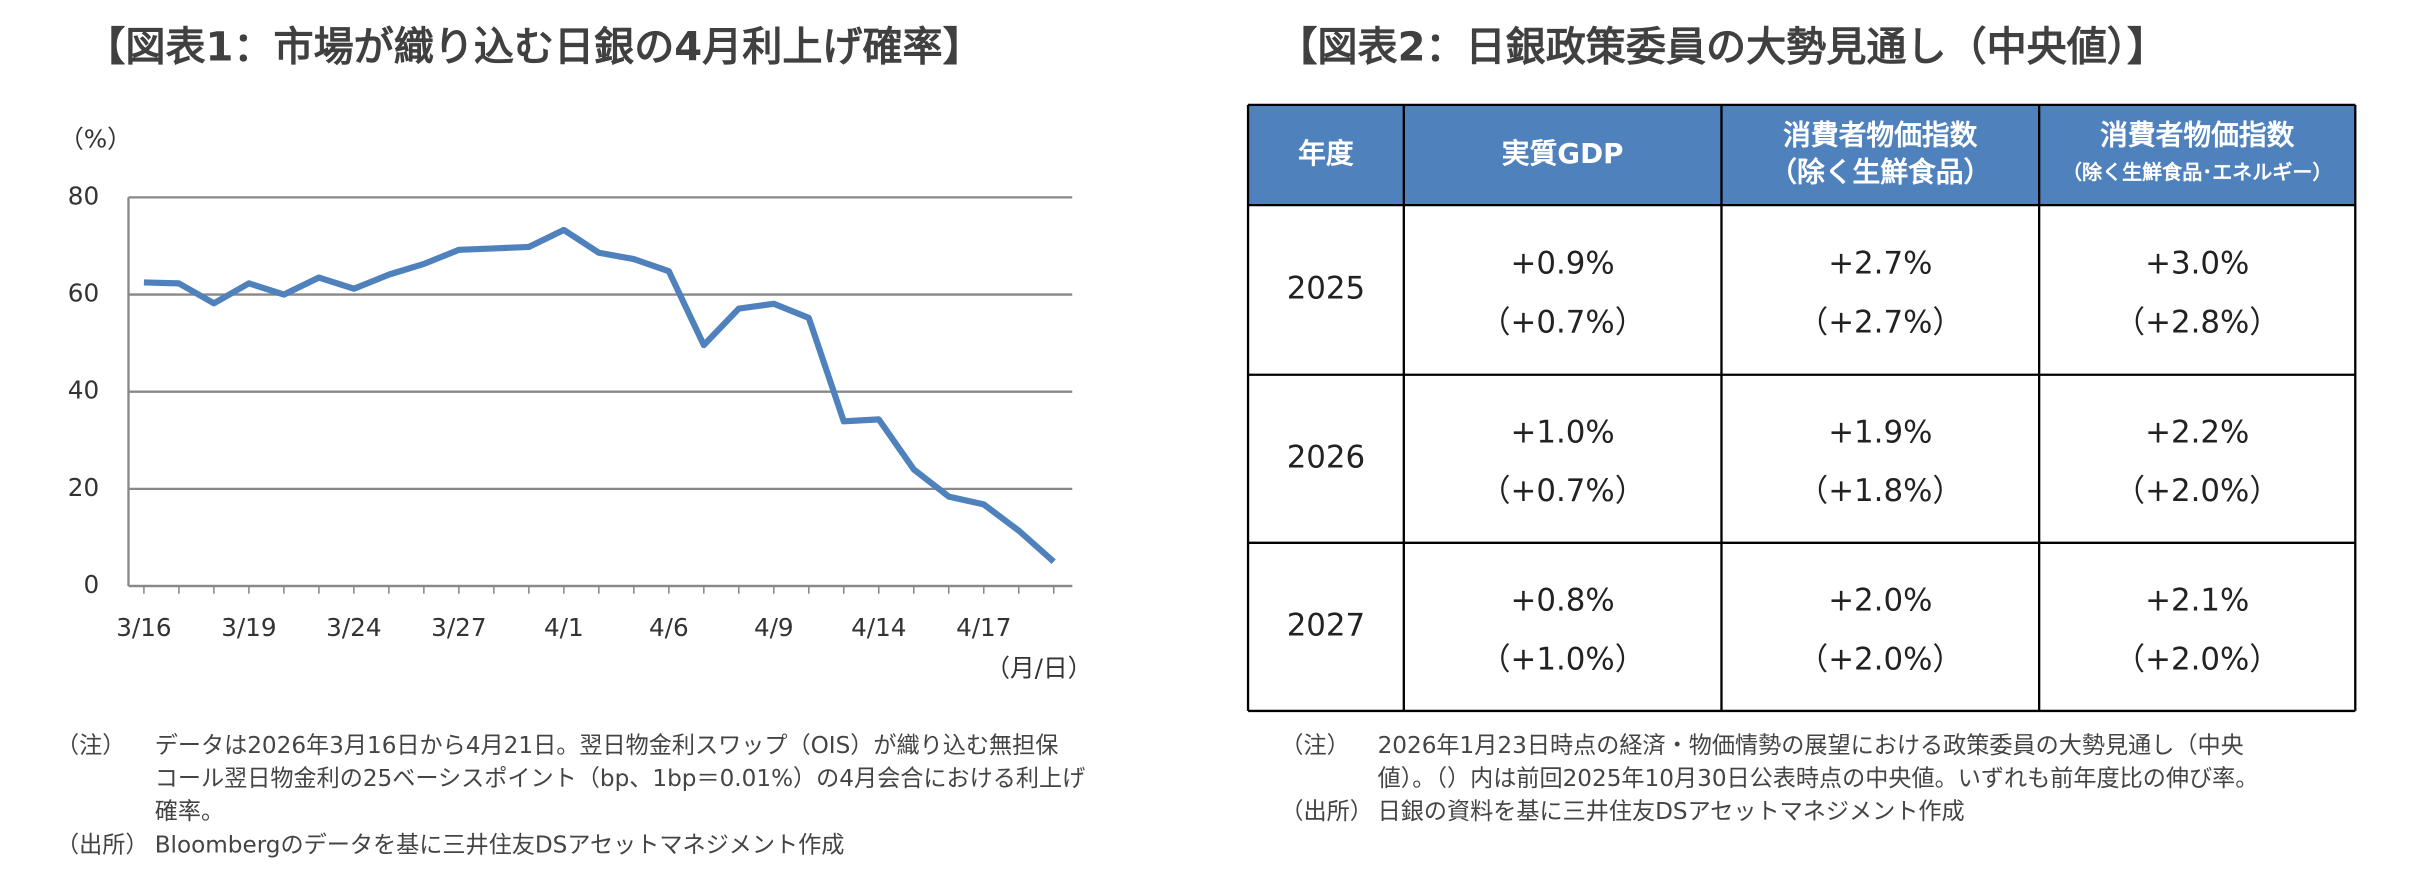  What do you see at coordinates (1563, 264) in the screenshot?
I see `table-cell: +0.9%` at bounding box center [1563, 264].